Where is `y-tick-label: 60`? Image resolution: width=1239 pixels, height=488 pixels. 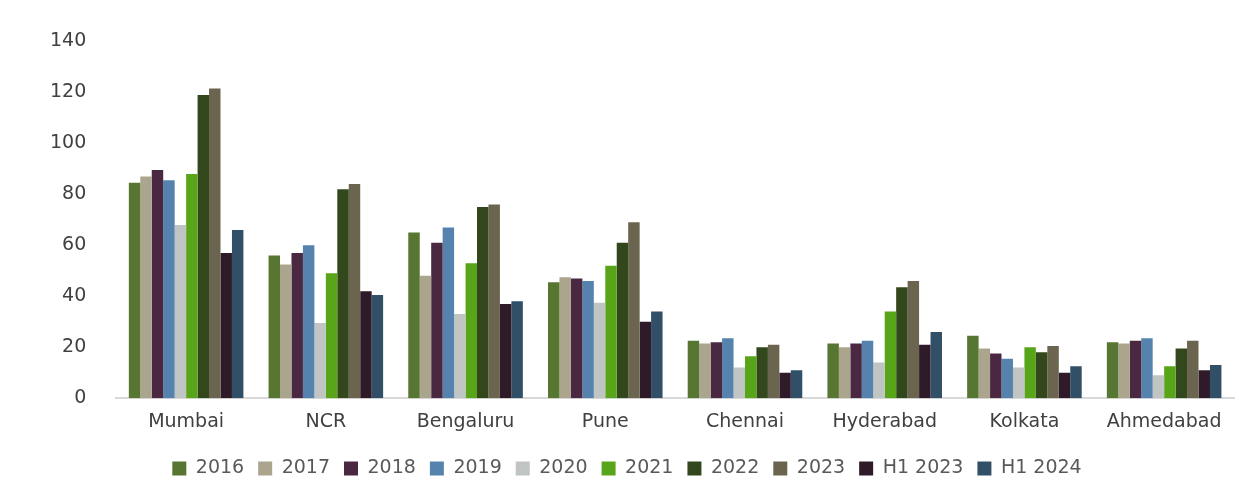 y-tick-label: 60 is located at coordinates (74, 243).